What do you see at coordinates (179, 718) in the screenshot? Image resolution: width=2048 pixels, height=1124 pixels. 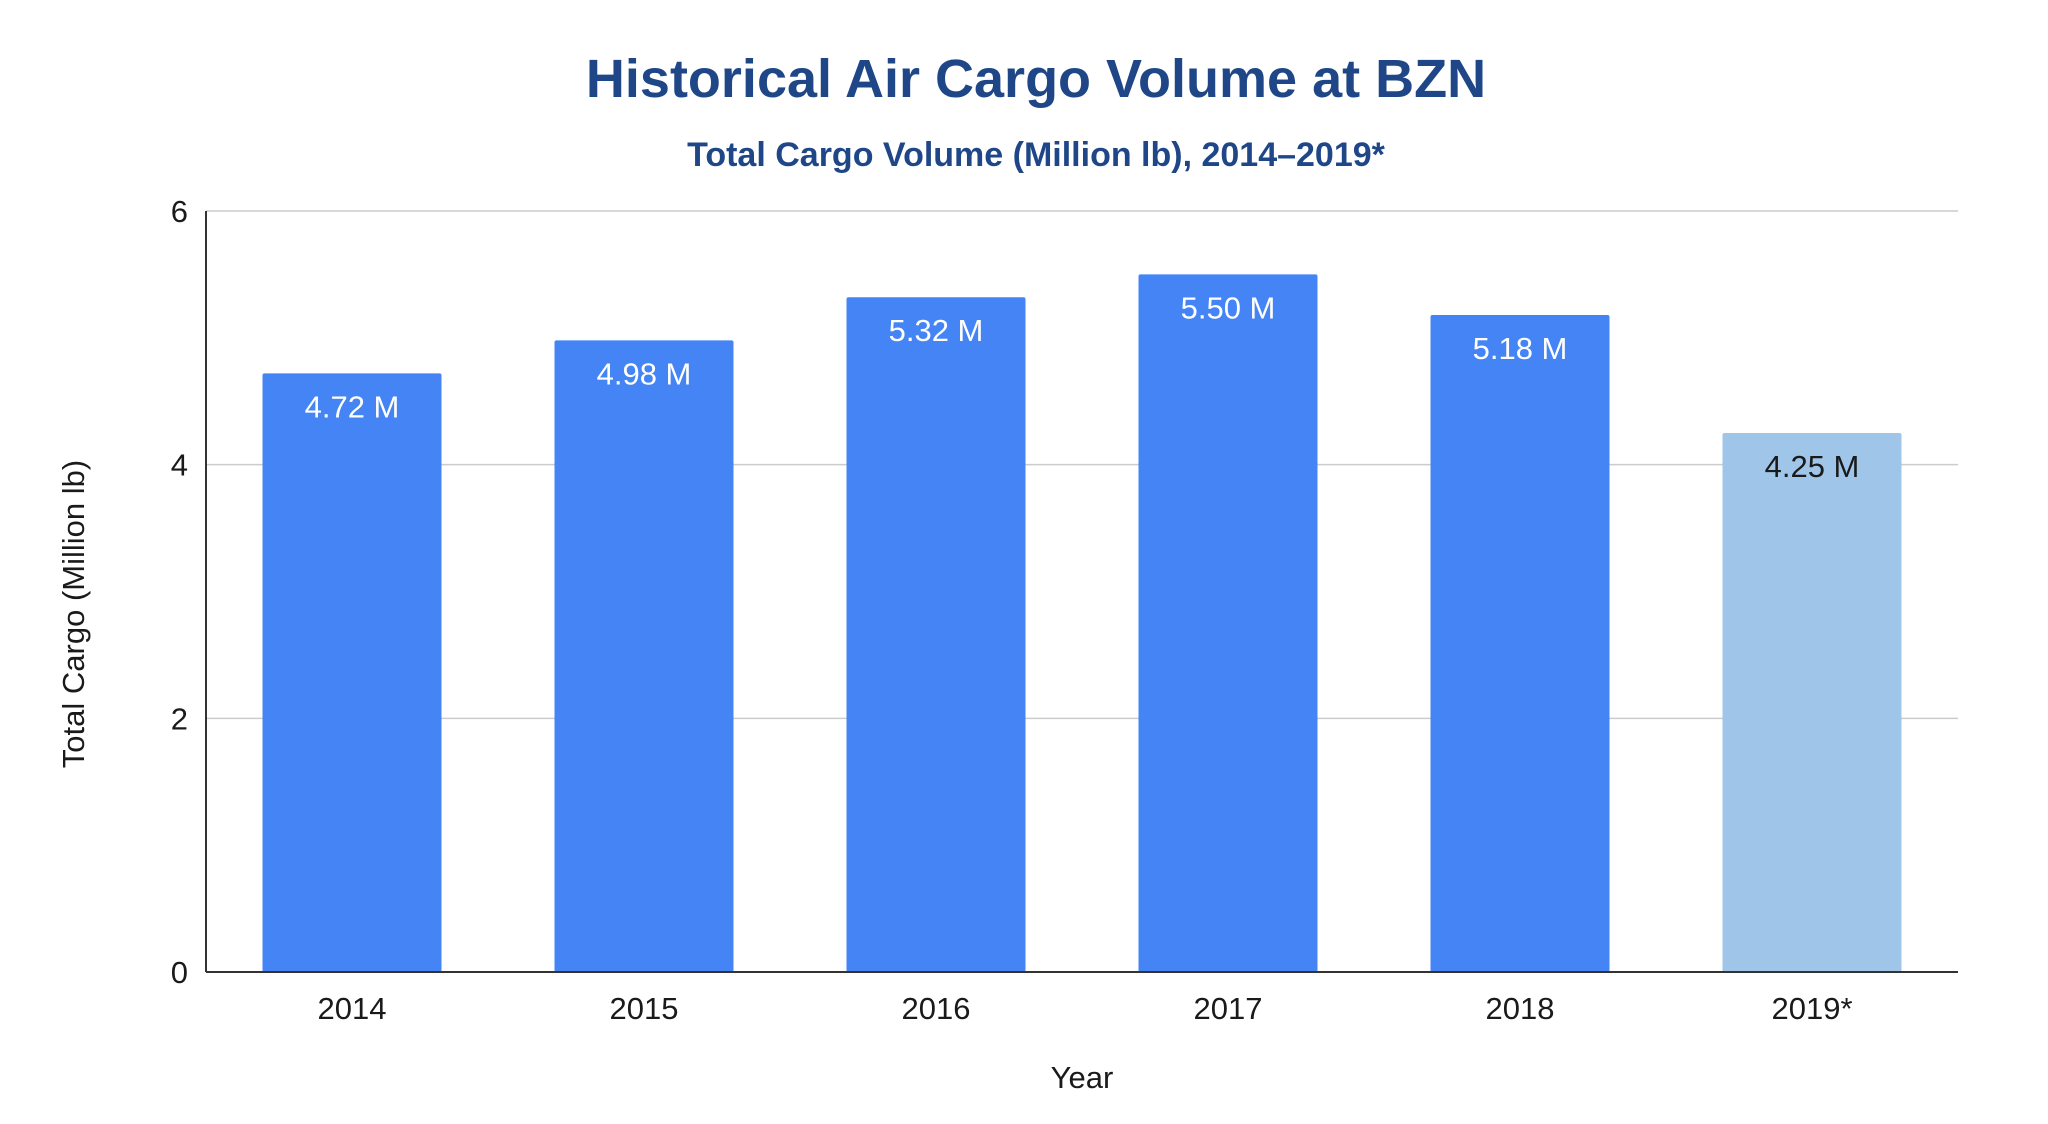 I see `y-tick-label: 2` at bounding box center [179, 718].